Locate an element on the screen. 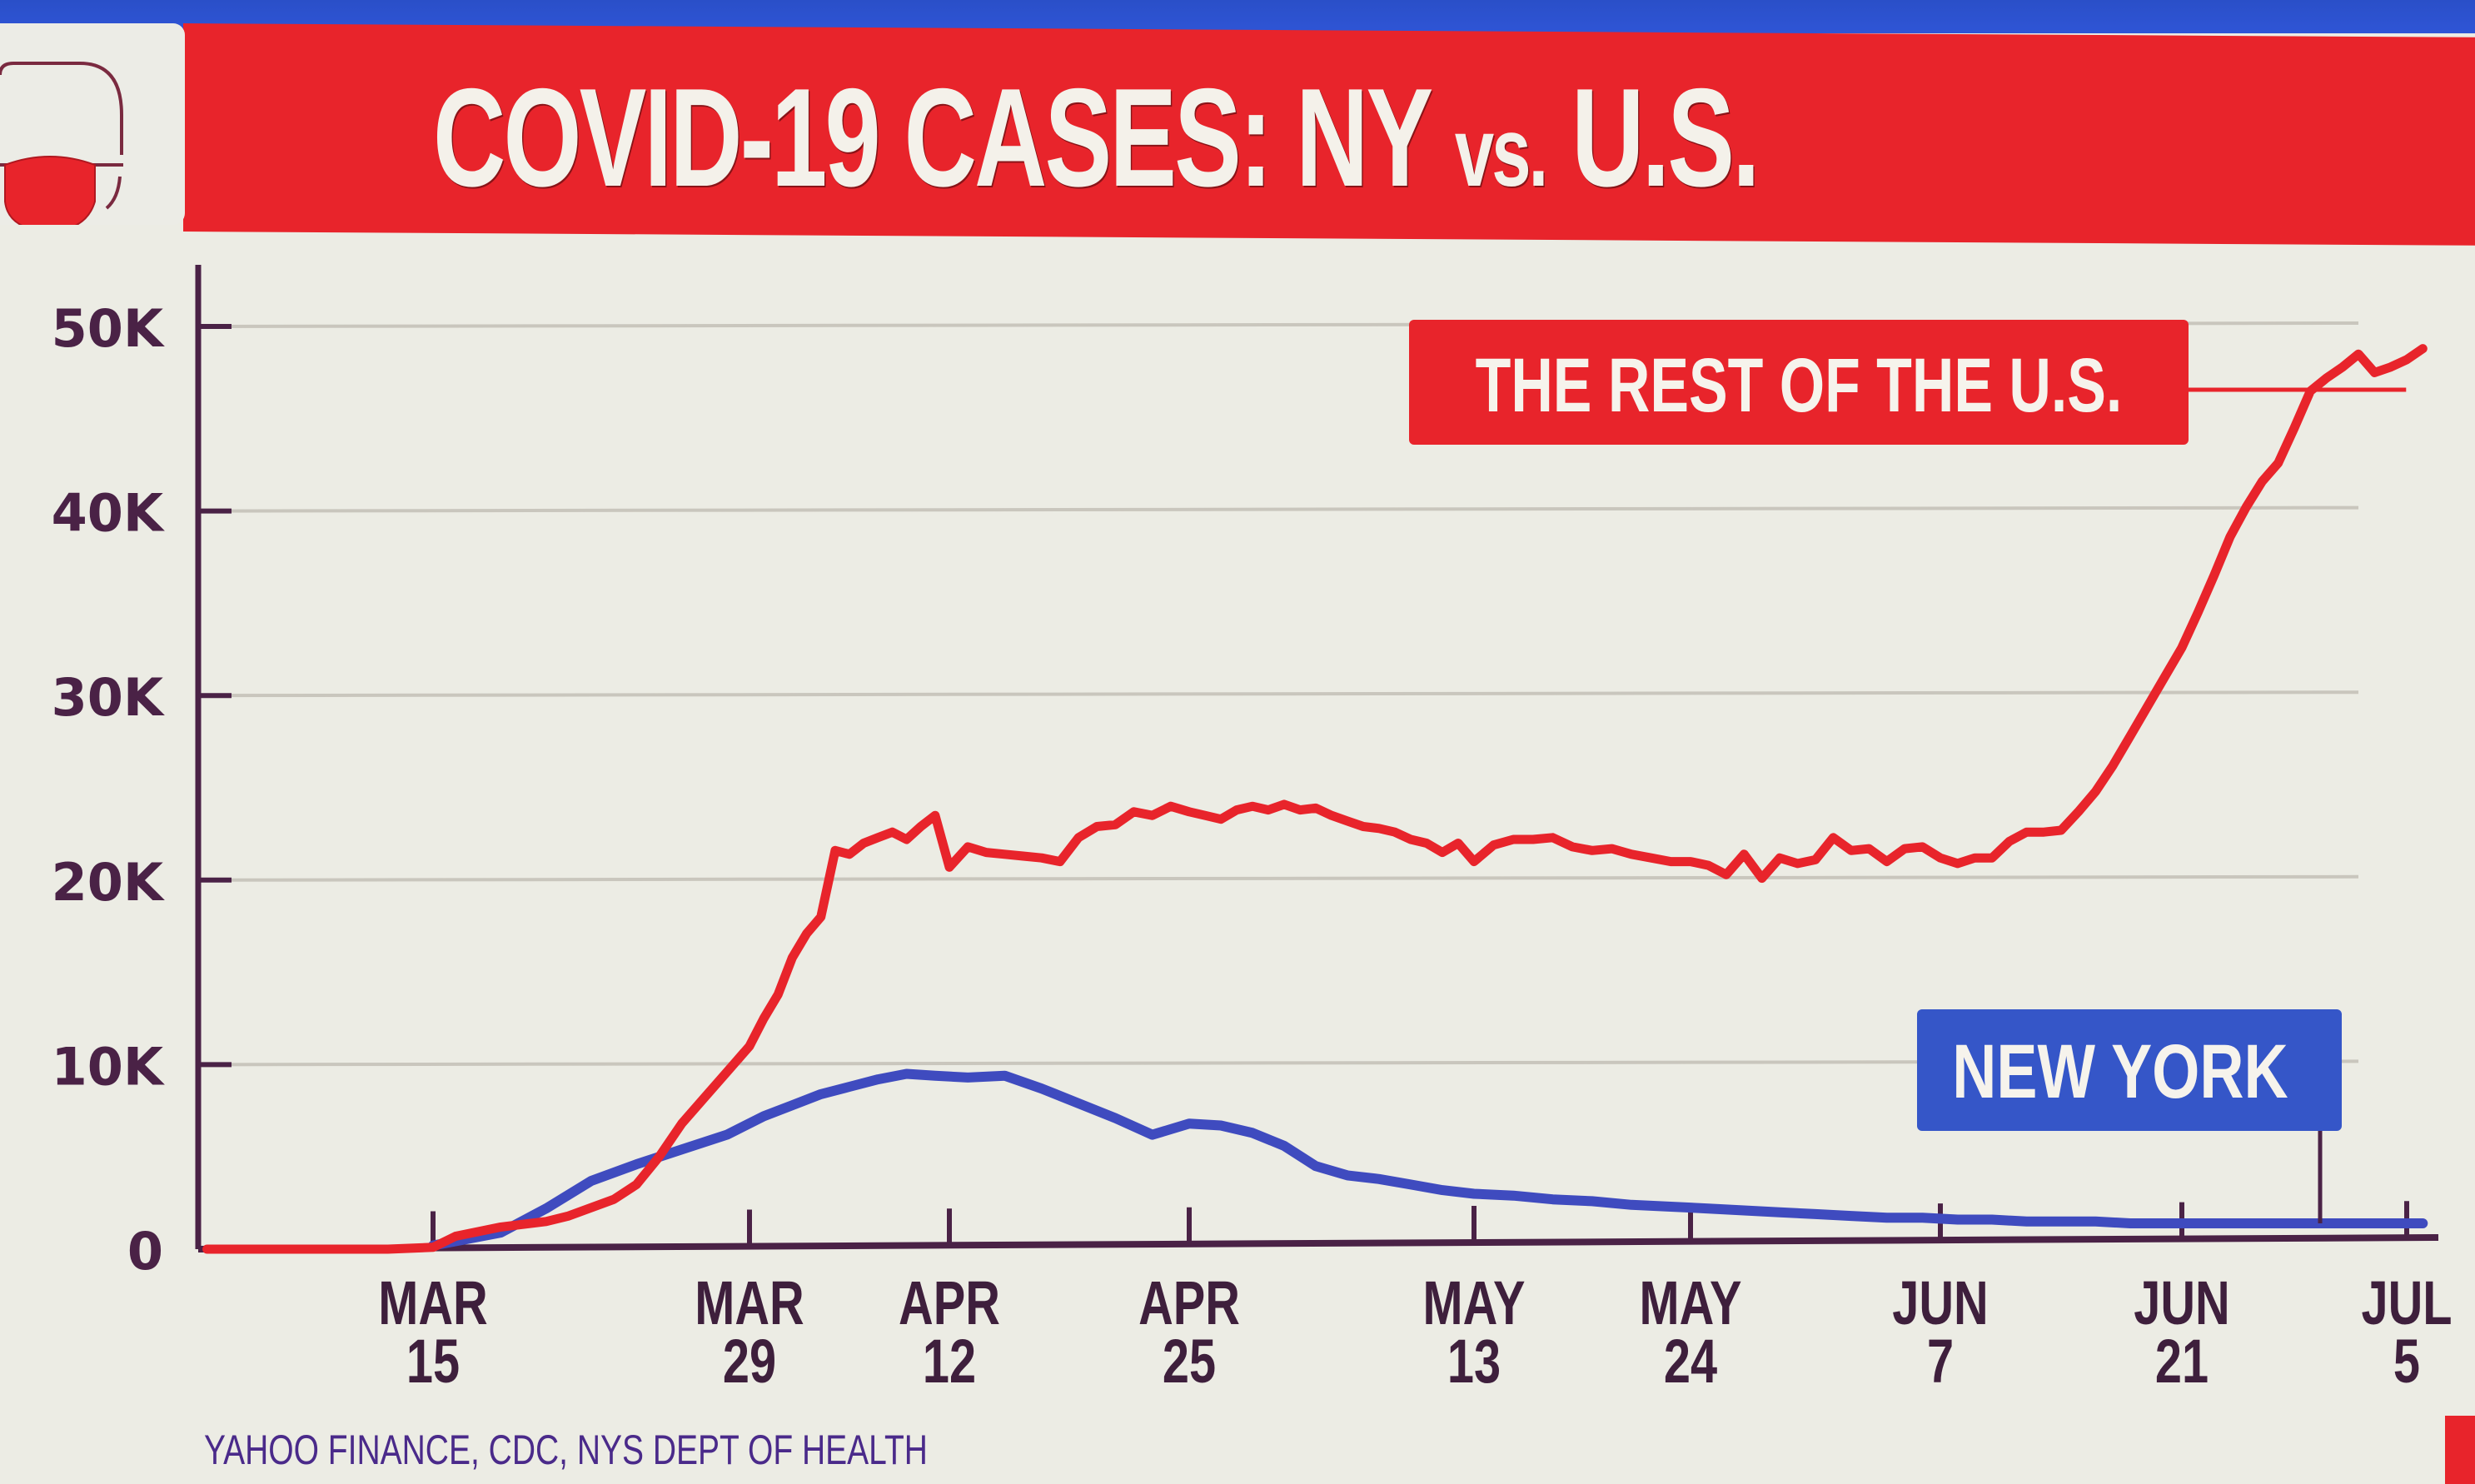 This screenshot has width=2475, height=1484. x-tick-label-day: 12 is located at coordinates (950, 1362).